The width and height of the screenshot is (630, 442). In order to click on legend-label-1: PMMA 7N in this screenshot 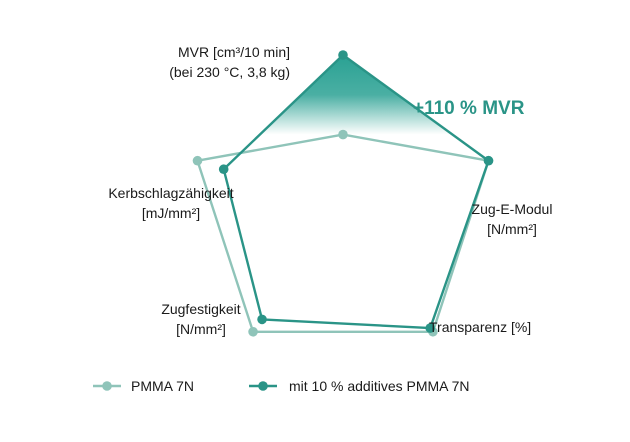, I will do `click(162, 386)`.